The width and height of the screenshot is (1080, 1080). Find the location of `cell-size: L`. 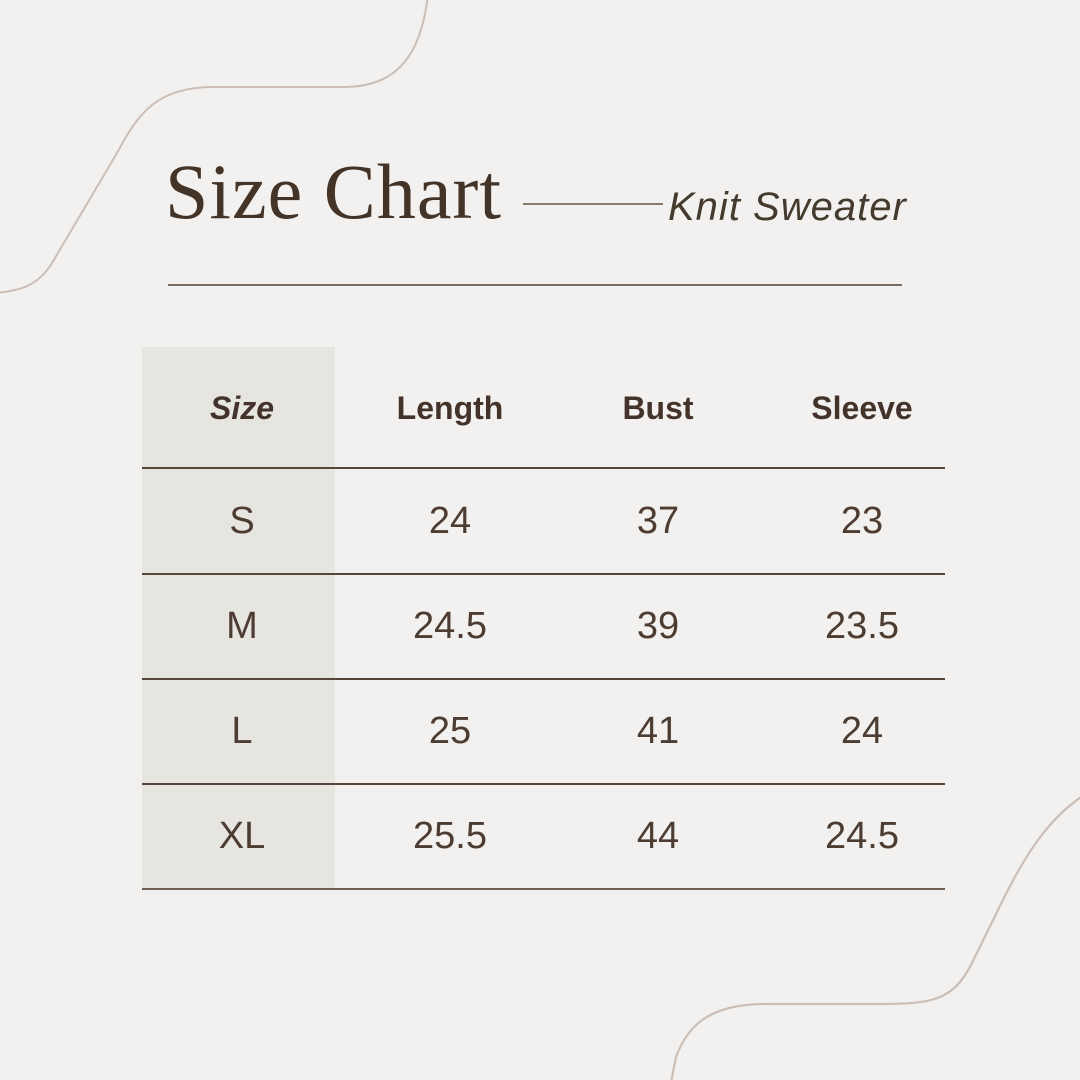

cell-size: L is located at coordinates (242, 731).